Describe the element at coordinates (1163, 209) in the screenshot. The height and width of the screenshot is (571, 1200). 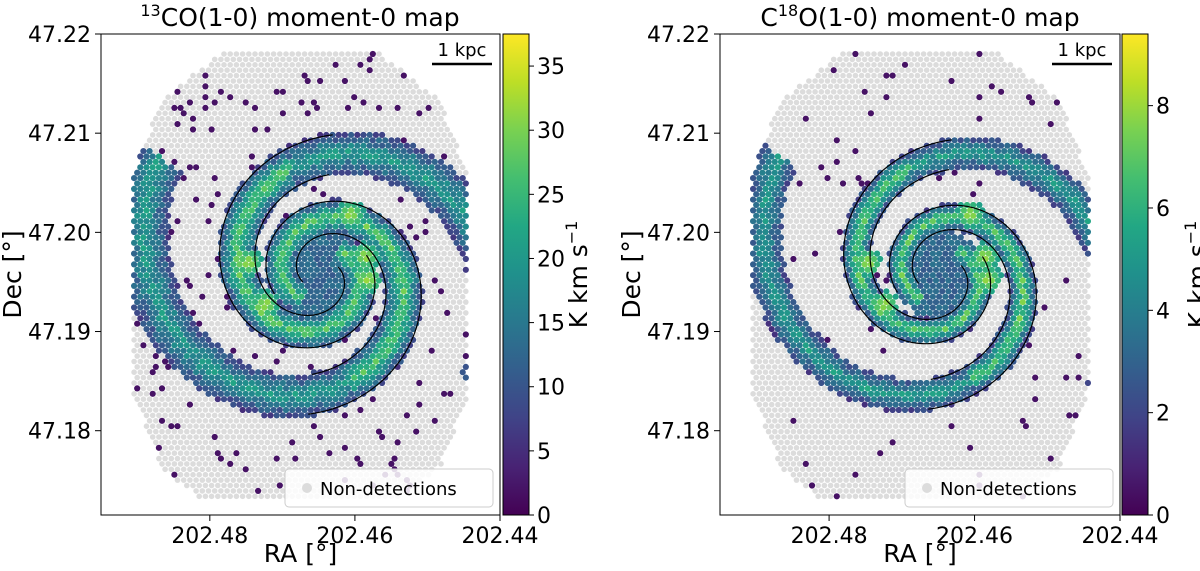
I see `colorbar-tick-label: 6` at that location.